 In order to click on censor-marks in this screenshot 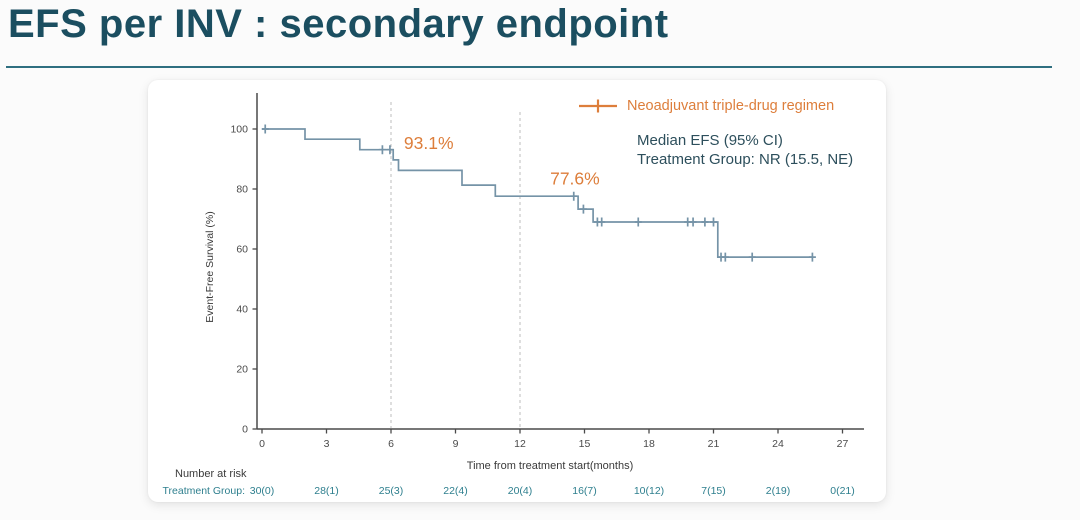, I will do `click(538, 193)`.